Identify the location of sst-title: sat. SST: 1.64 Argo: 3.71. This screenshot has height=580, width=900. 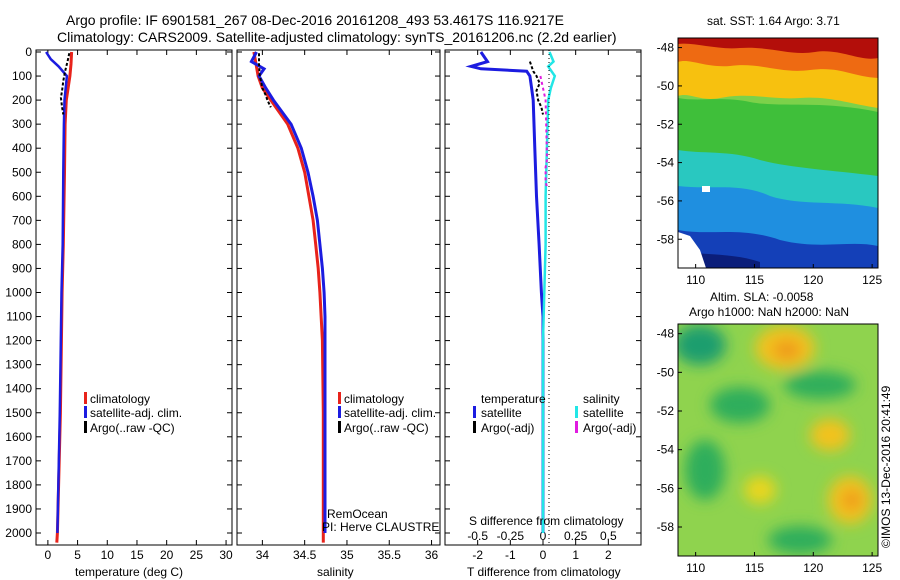
(773, 21).